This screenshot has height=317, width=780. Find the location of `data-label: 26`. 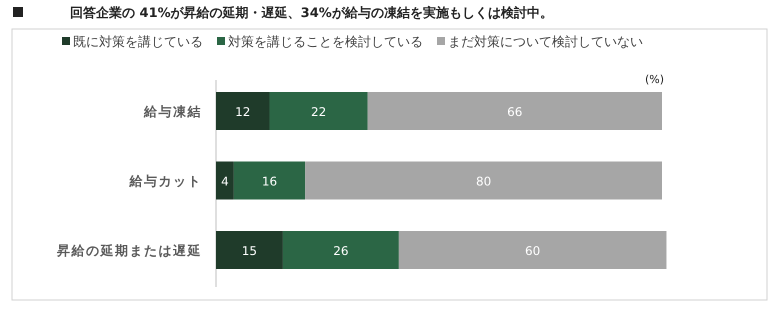

data-label: 26 is located at coordinates (341, 251).